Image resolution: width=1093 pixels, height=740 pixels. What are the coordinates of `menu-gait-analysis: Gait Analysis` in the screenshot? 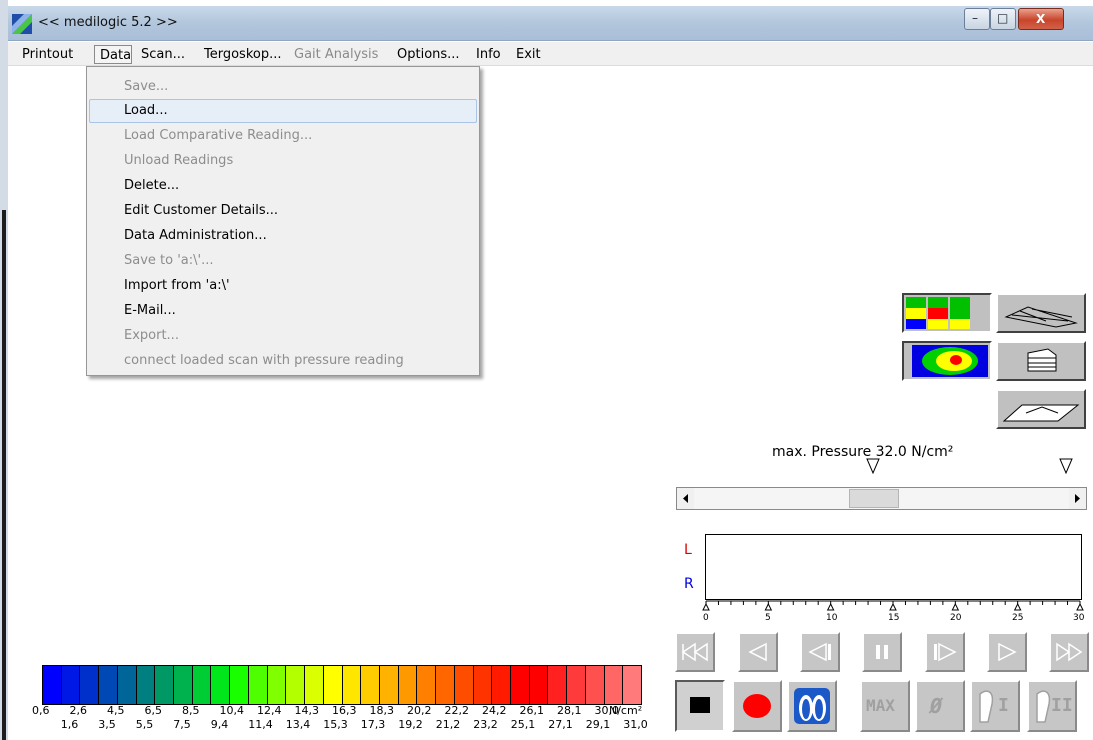 It's located at (336, 54).